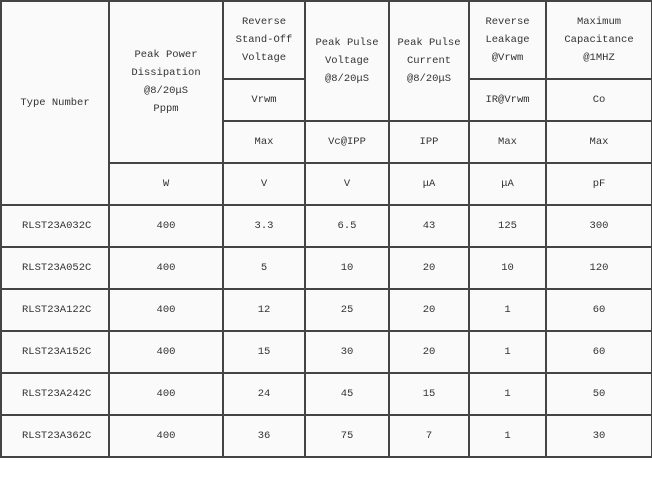 The width and height of the screenshot is (652, 478). I want to click on table-row: RLST23A152C 400 15 30 20 1 60, so click(326, 352).